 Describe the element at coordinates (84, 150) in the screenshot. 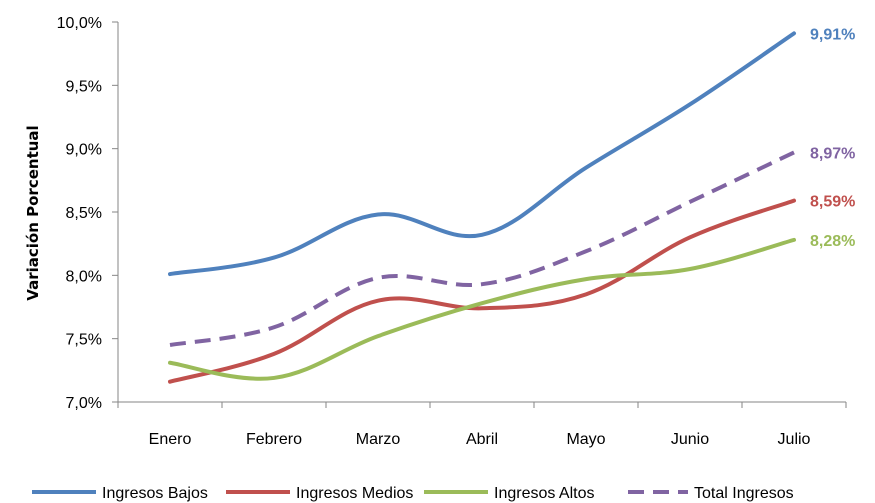

I see `y-tick-label: 9,0%` at that location.